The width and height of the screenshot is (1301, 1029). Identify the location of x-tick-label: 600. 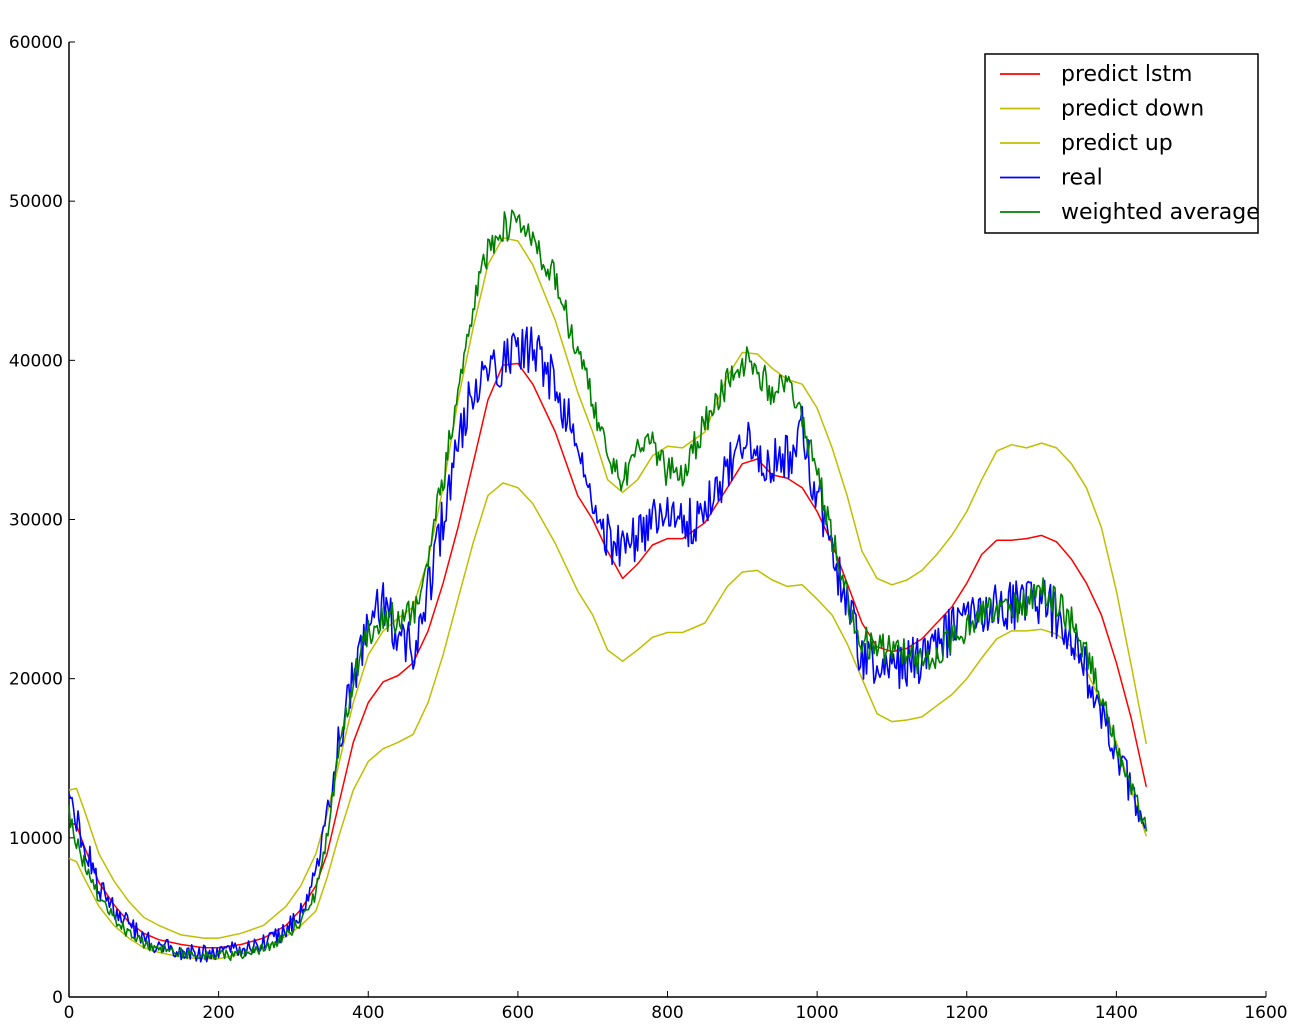
(518, 1013).